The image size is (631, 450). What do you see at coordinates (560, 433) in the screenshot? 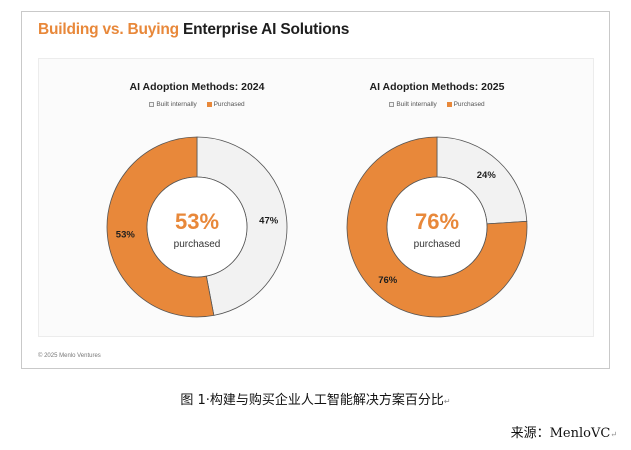
I see `source-text: 来源：MenloVC` at bounding box center [560, 433].